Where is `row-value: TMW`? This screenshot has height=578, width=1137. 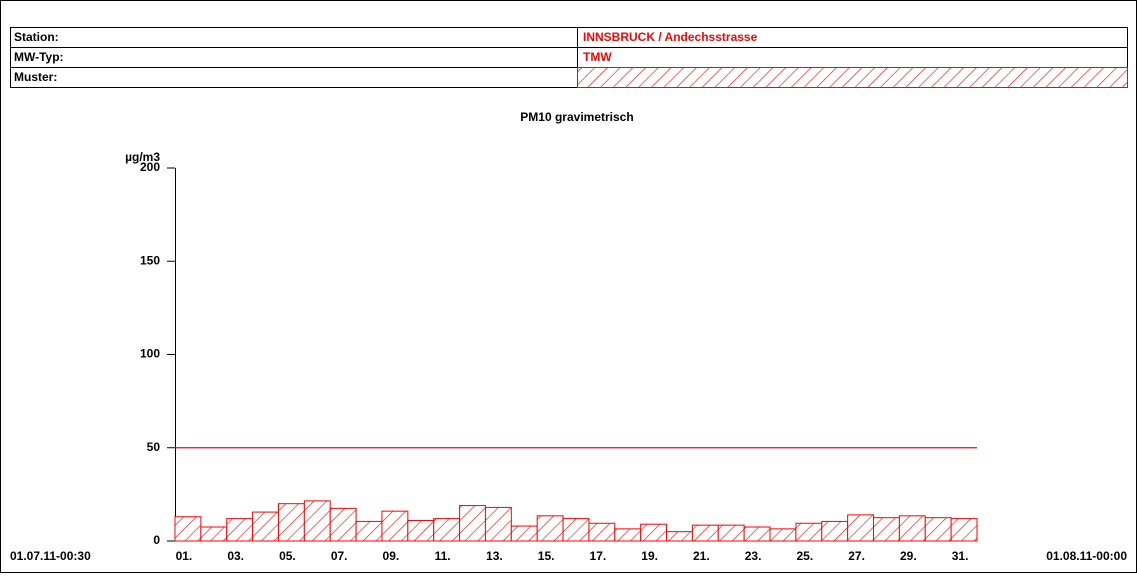 row-value: TMW is located at coordinates (597, 57).